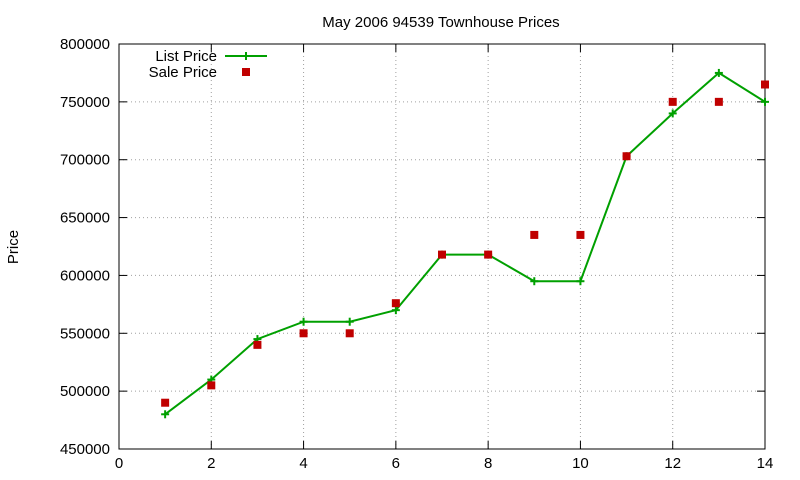  Describe the element at coordinates (440, 22) in the screenshot. I see `chart-title: May 2006 94539 Townhouse Prices` at that location.